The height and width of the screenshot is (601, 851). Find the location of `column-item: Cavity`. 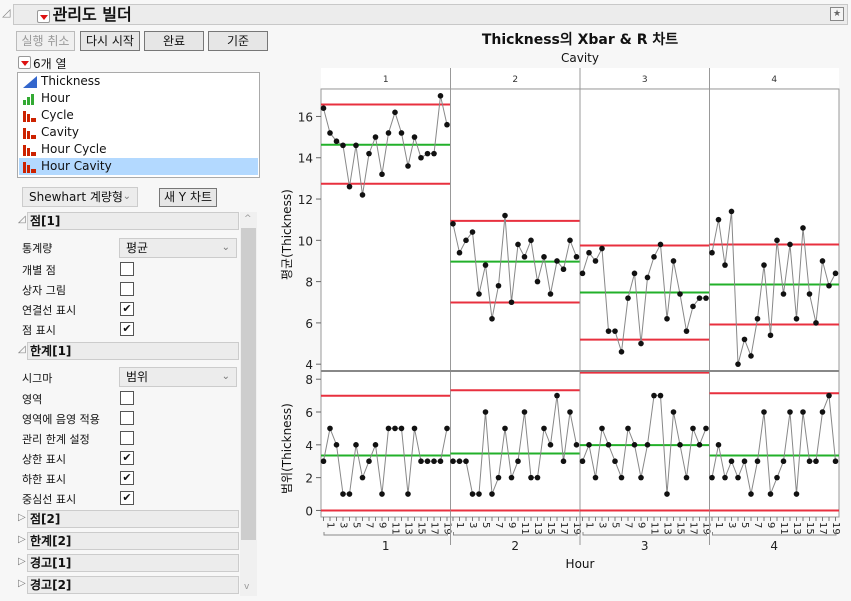

column-item: Cavity is located at coordinates (138, 132).